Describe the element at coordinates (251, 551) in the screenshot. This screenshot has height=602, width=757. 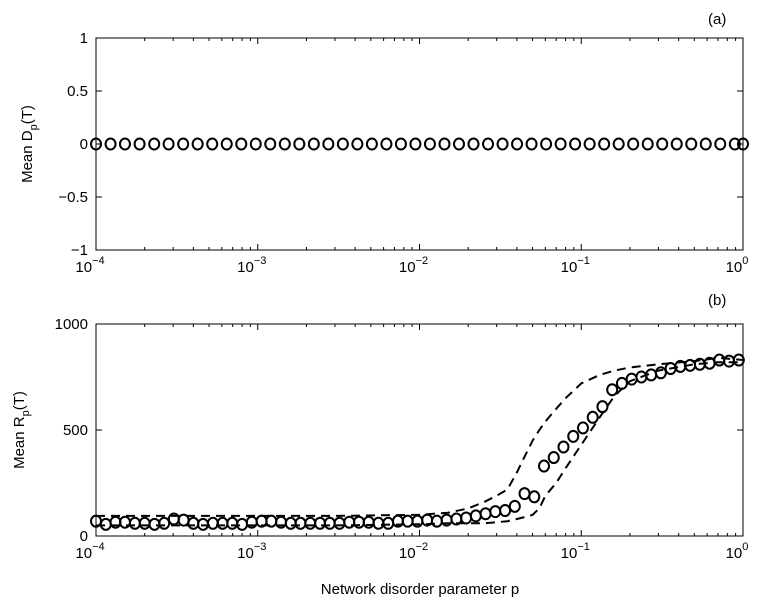
I see `panel-b-x-tick-label: 10⁻³` at that location.